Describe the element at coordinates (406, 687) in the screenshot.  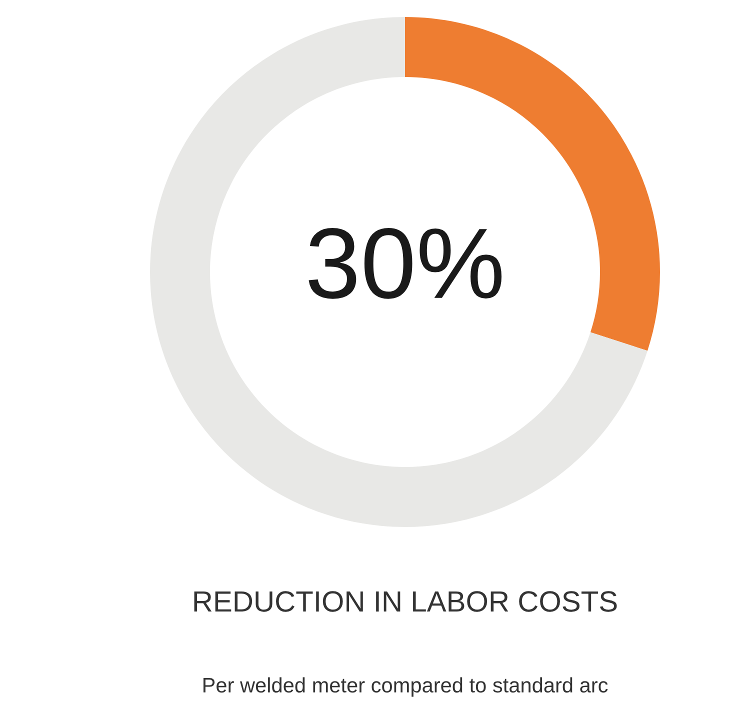
I see `text: Per welded meter compared to standard arc` at that location.